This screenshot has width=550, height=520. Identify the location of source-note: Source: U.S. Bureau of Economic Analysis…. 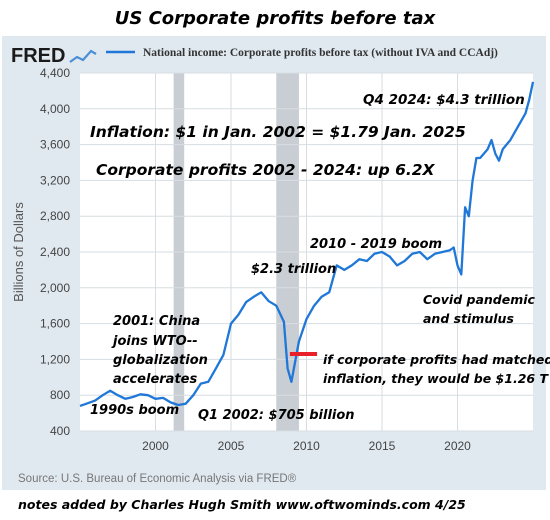
(157, 479).